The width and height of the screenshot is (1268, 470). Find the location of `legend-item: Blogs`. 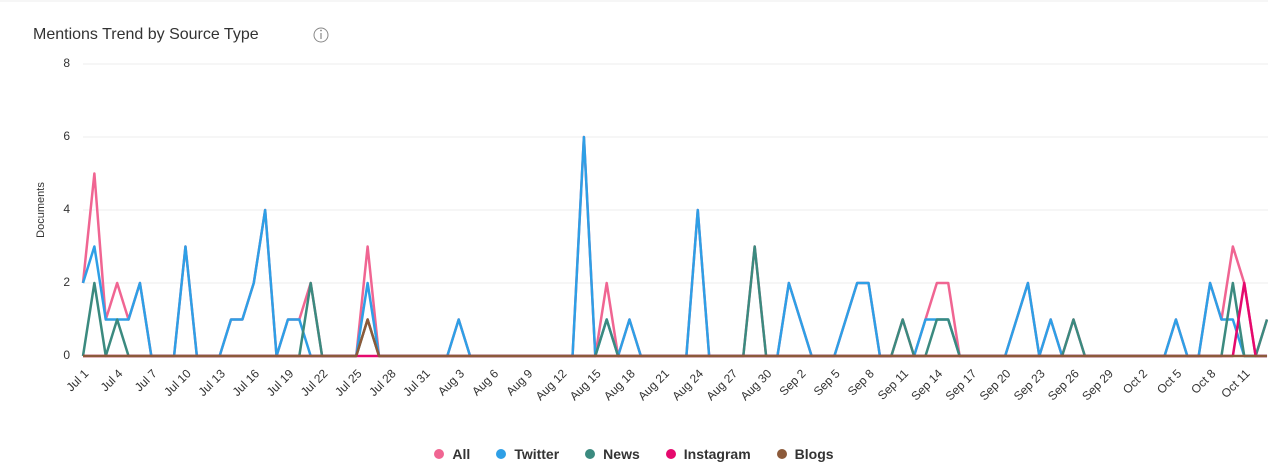

legend-item: Blogs is located at coordinates (805, 454).